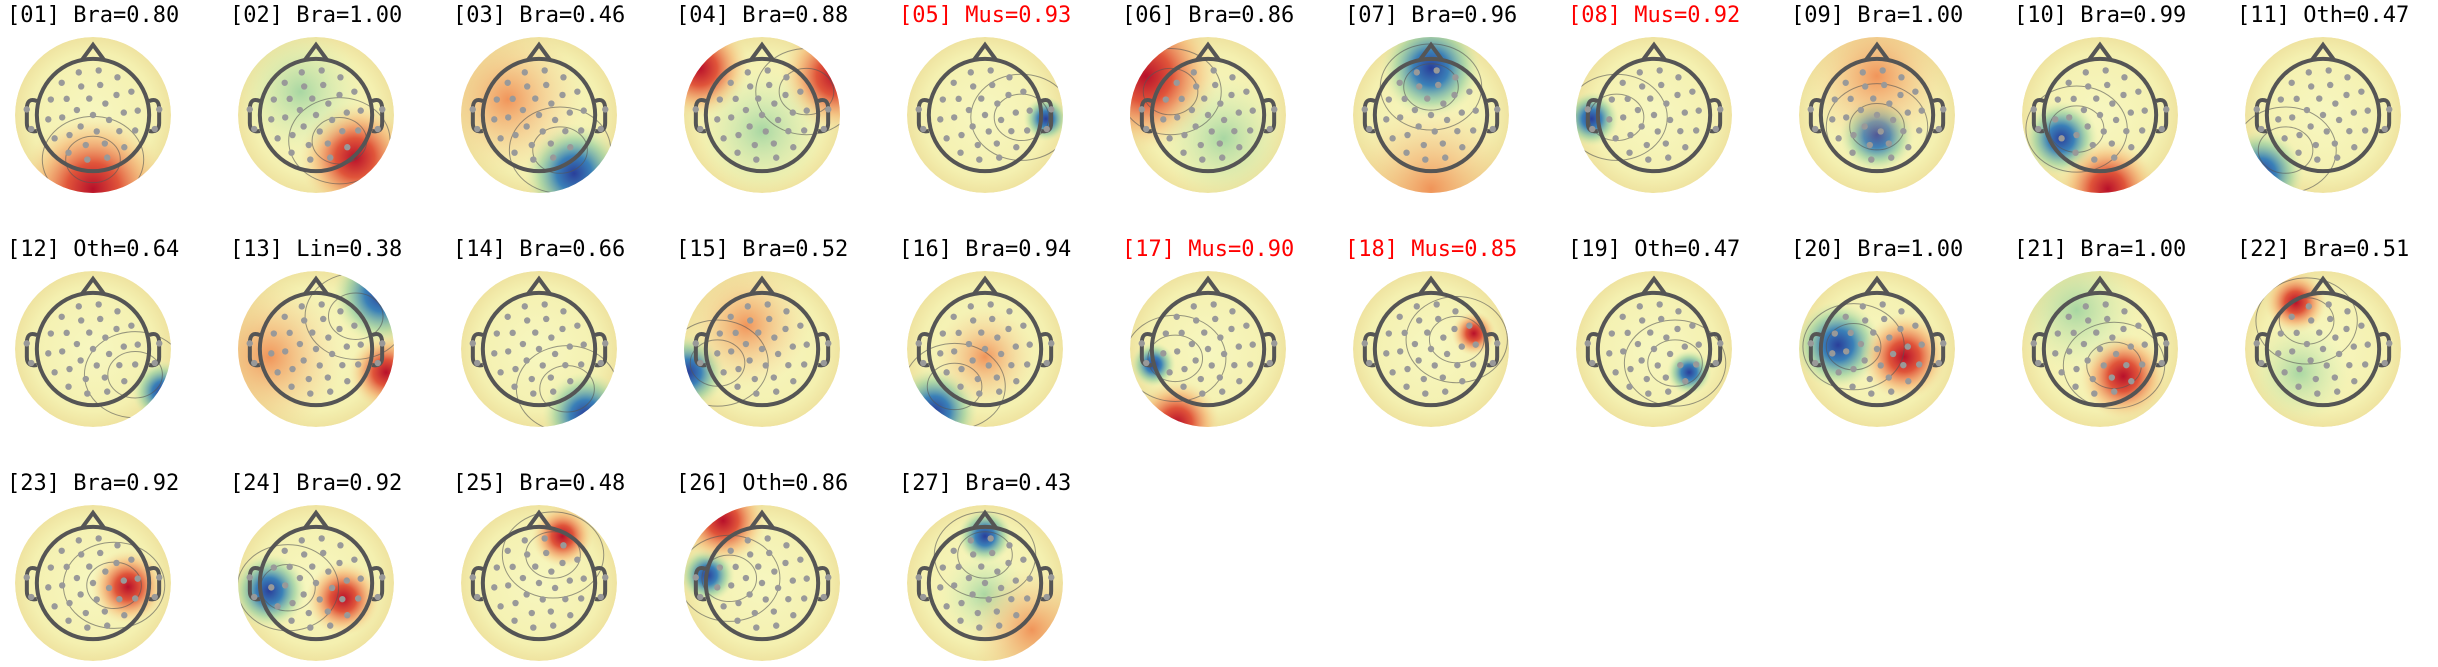  Describe the element at coordinates (1431, 87) in the screenshot. I see `contour` at that location.